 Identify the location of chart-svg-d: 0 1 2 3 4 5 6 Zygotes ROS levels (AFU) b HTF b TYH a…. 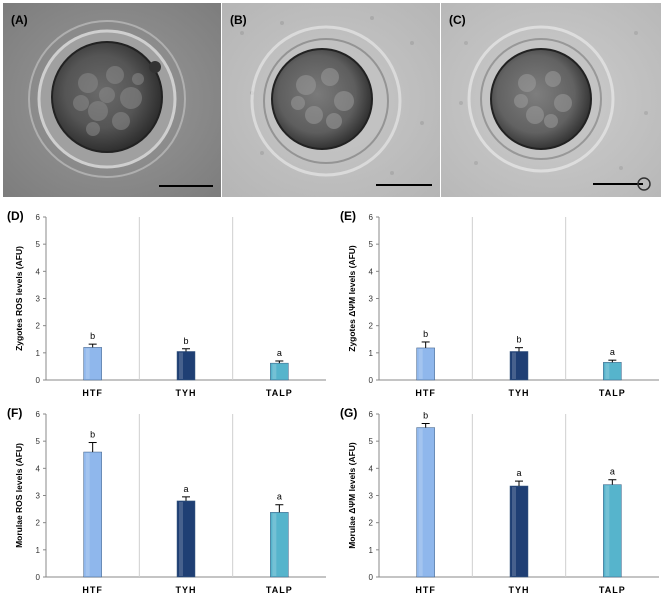
(170, 305).